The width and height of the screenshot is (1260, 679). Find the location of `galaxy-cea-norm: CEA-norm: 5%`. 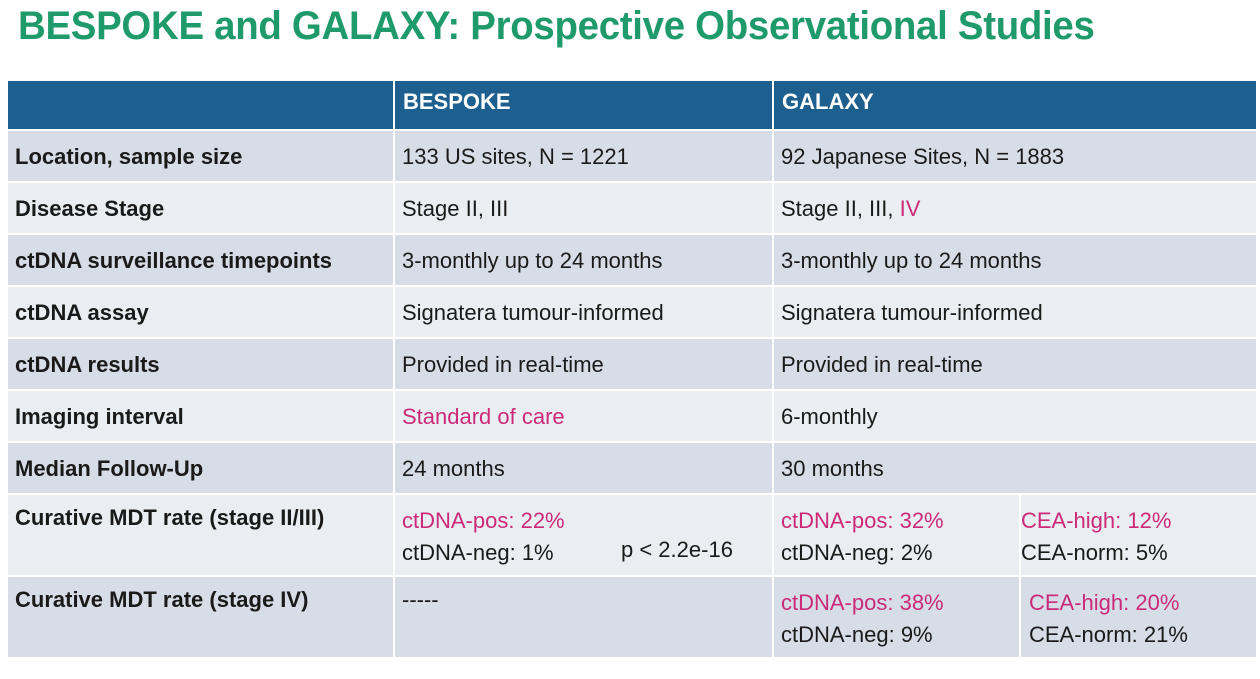

galaxy-cea-norm: CEA-norm: 5% is located at coordinates (1094, 552).